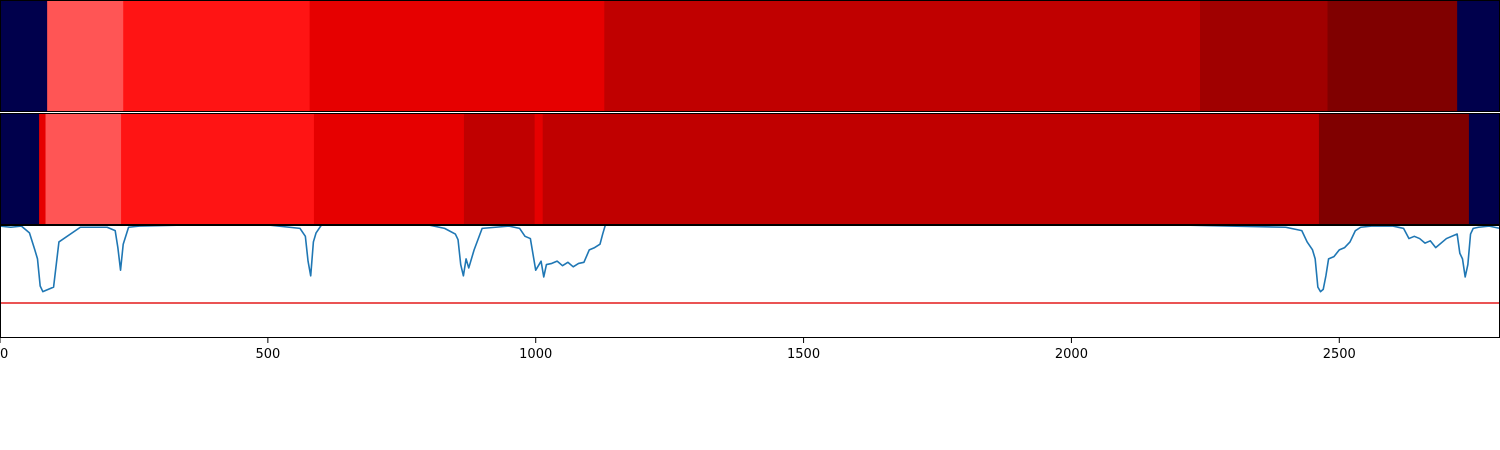  What do you see at coordinates (535, 354) in the screenshot?
I see `x-tick-label: 1000` at bounding box center [535, 354].